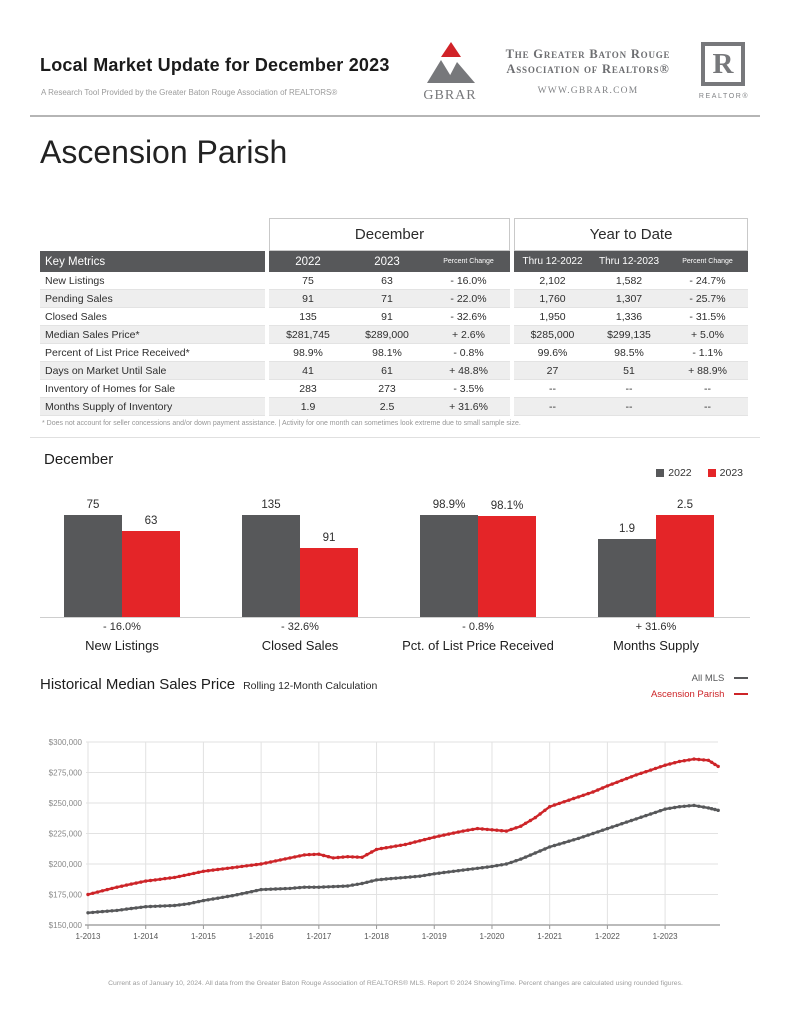  I want to click on table-cell: 1.9, so click(308, 407).